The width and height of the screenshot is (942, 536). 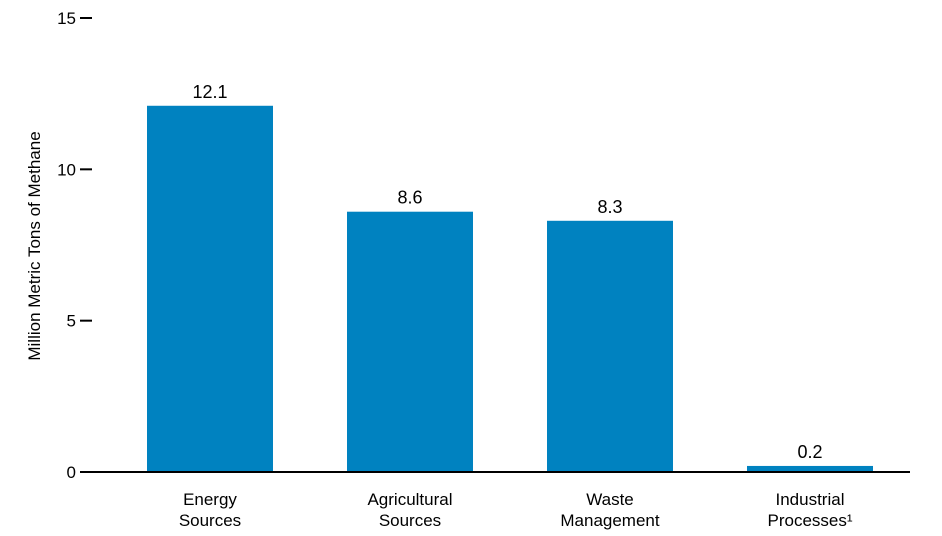 What do you see at coordinates (409, 198) in the screenshot?
I see `data-label: 8.6` at bounding box center [409, 198].